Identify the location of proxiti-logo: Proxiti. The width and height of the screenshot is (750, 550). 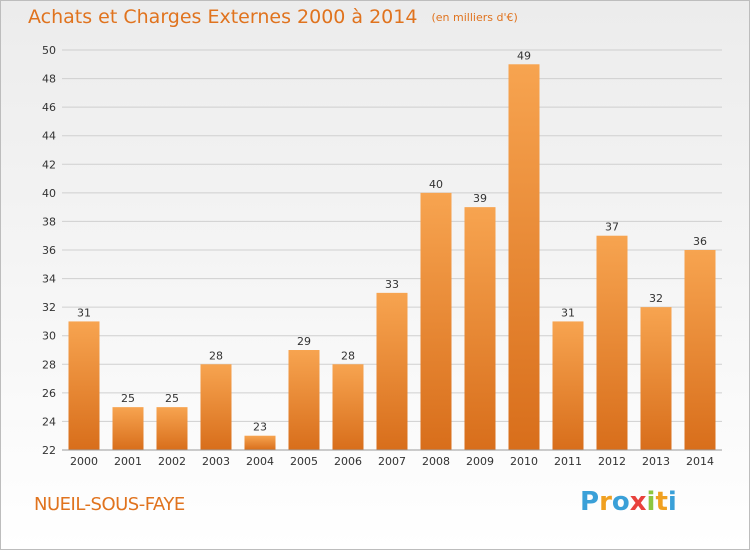
(628, 502).